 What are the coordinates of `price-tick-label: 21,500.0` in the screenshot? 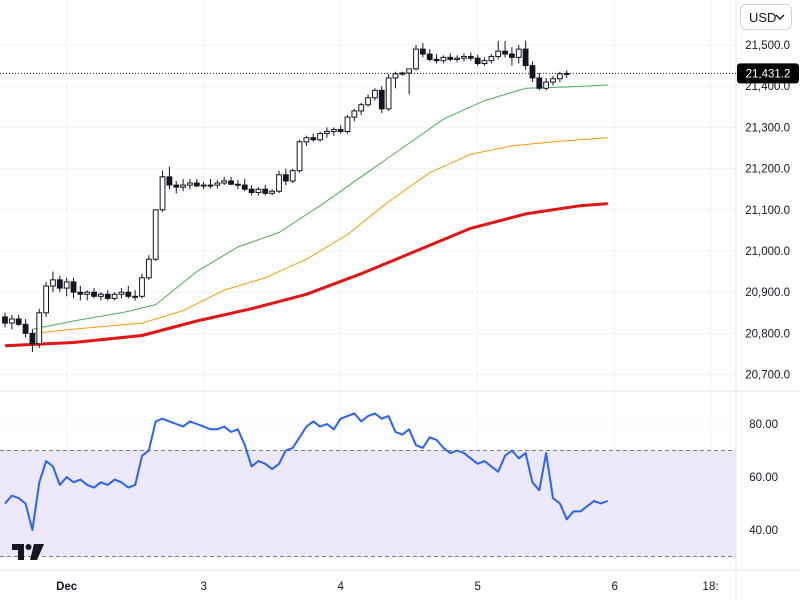 It's located at (767, 46).